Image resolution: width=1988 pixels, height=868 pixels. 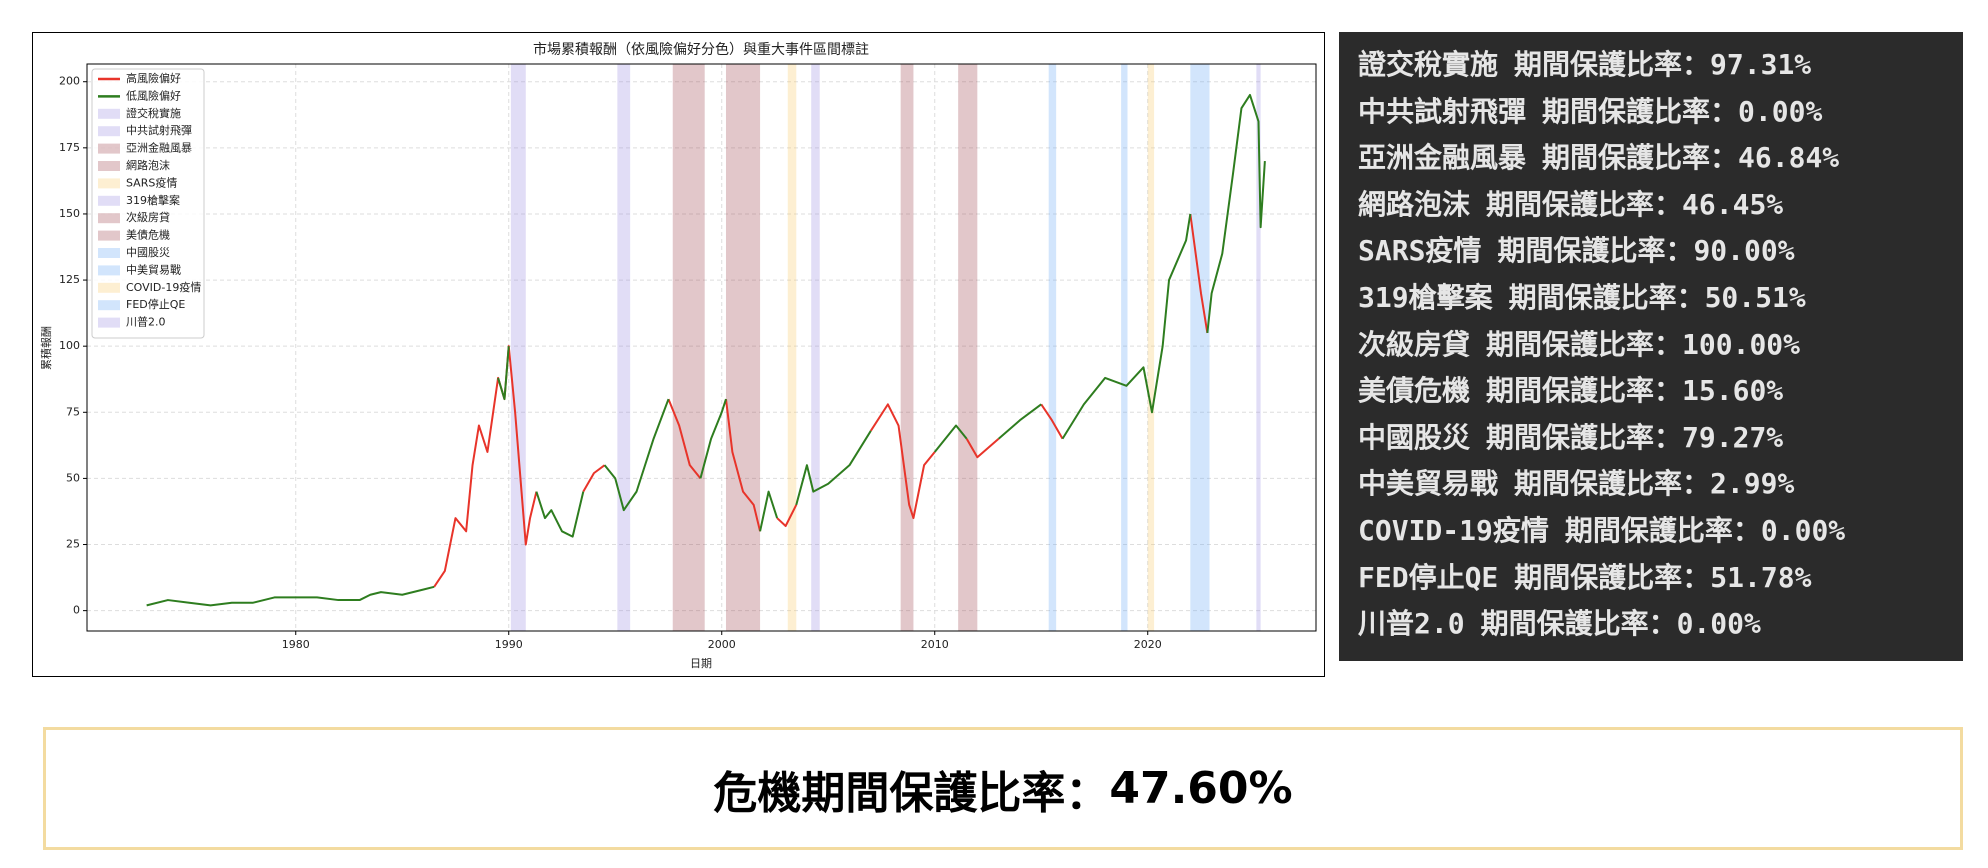 I want to click on panel-name: 川普2.0, so click(x=1411, y=624).